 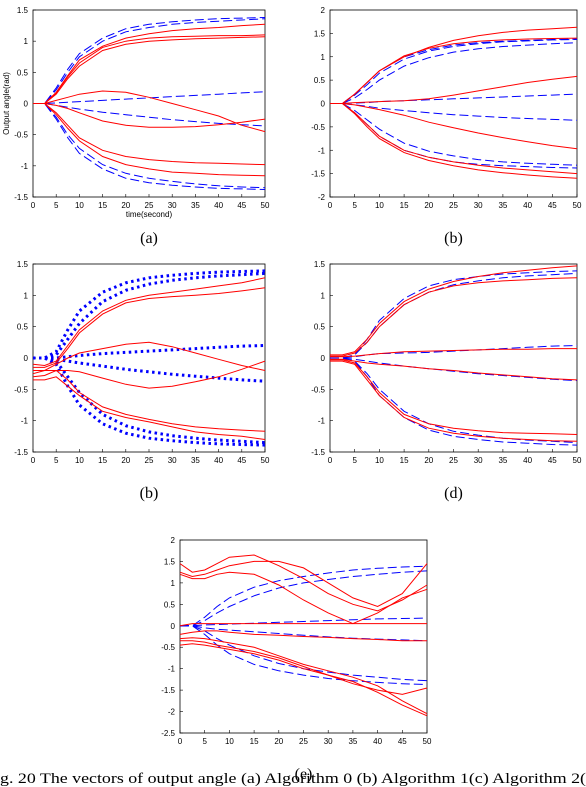 What do you see at coordinates (149, 238) in the screenshot?
I see `panel-label: (a)` at bounding box center [149, 238].